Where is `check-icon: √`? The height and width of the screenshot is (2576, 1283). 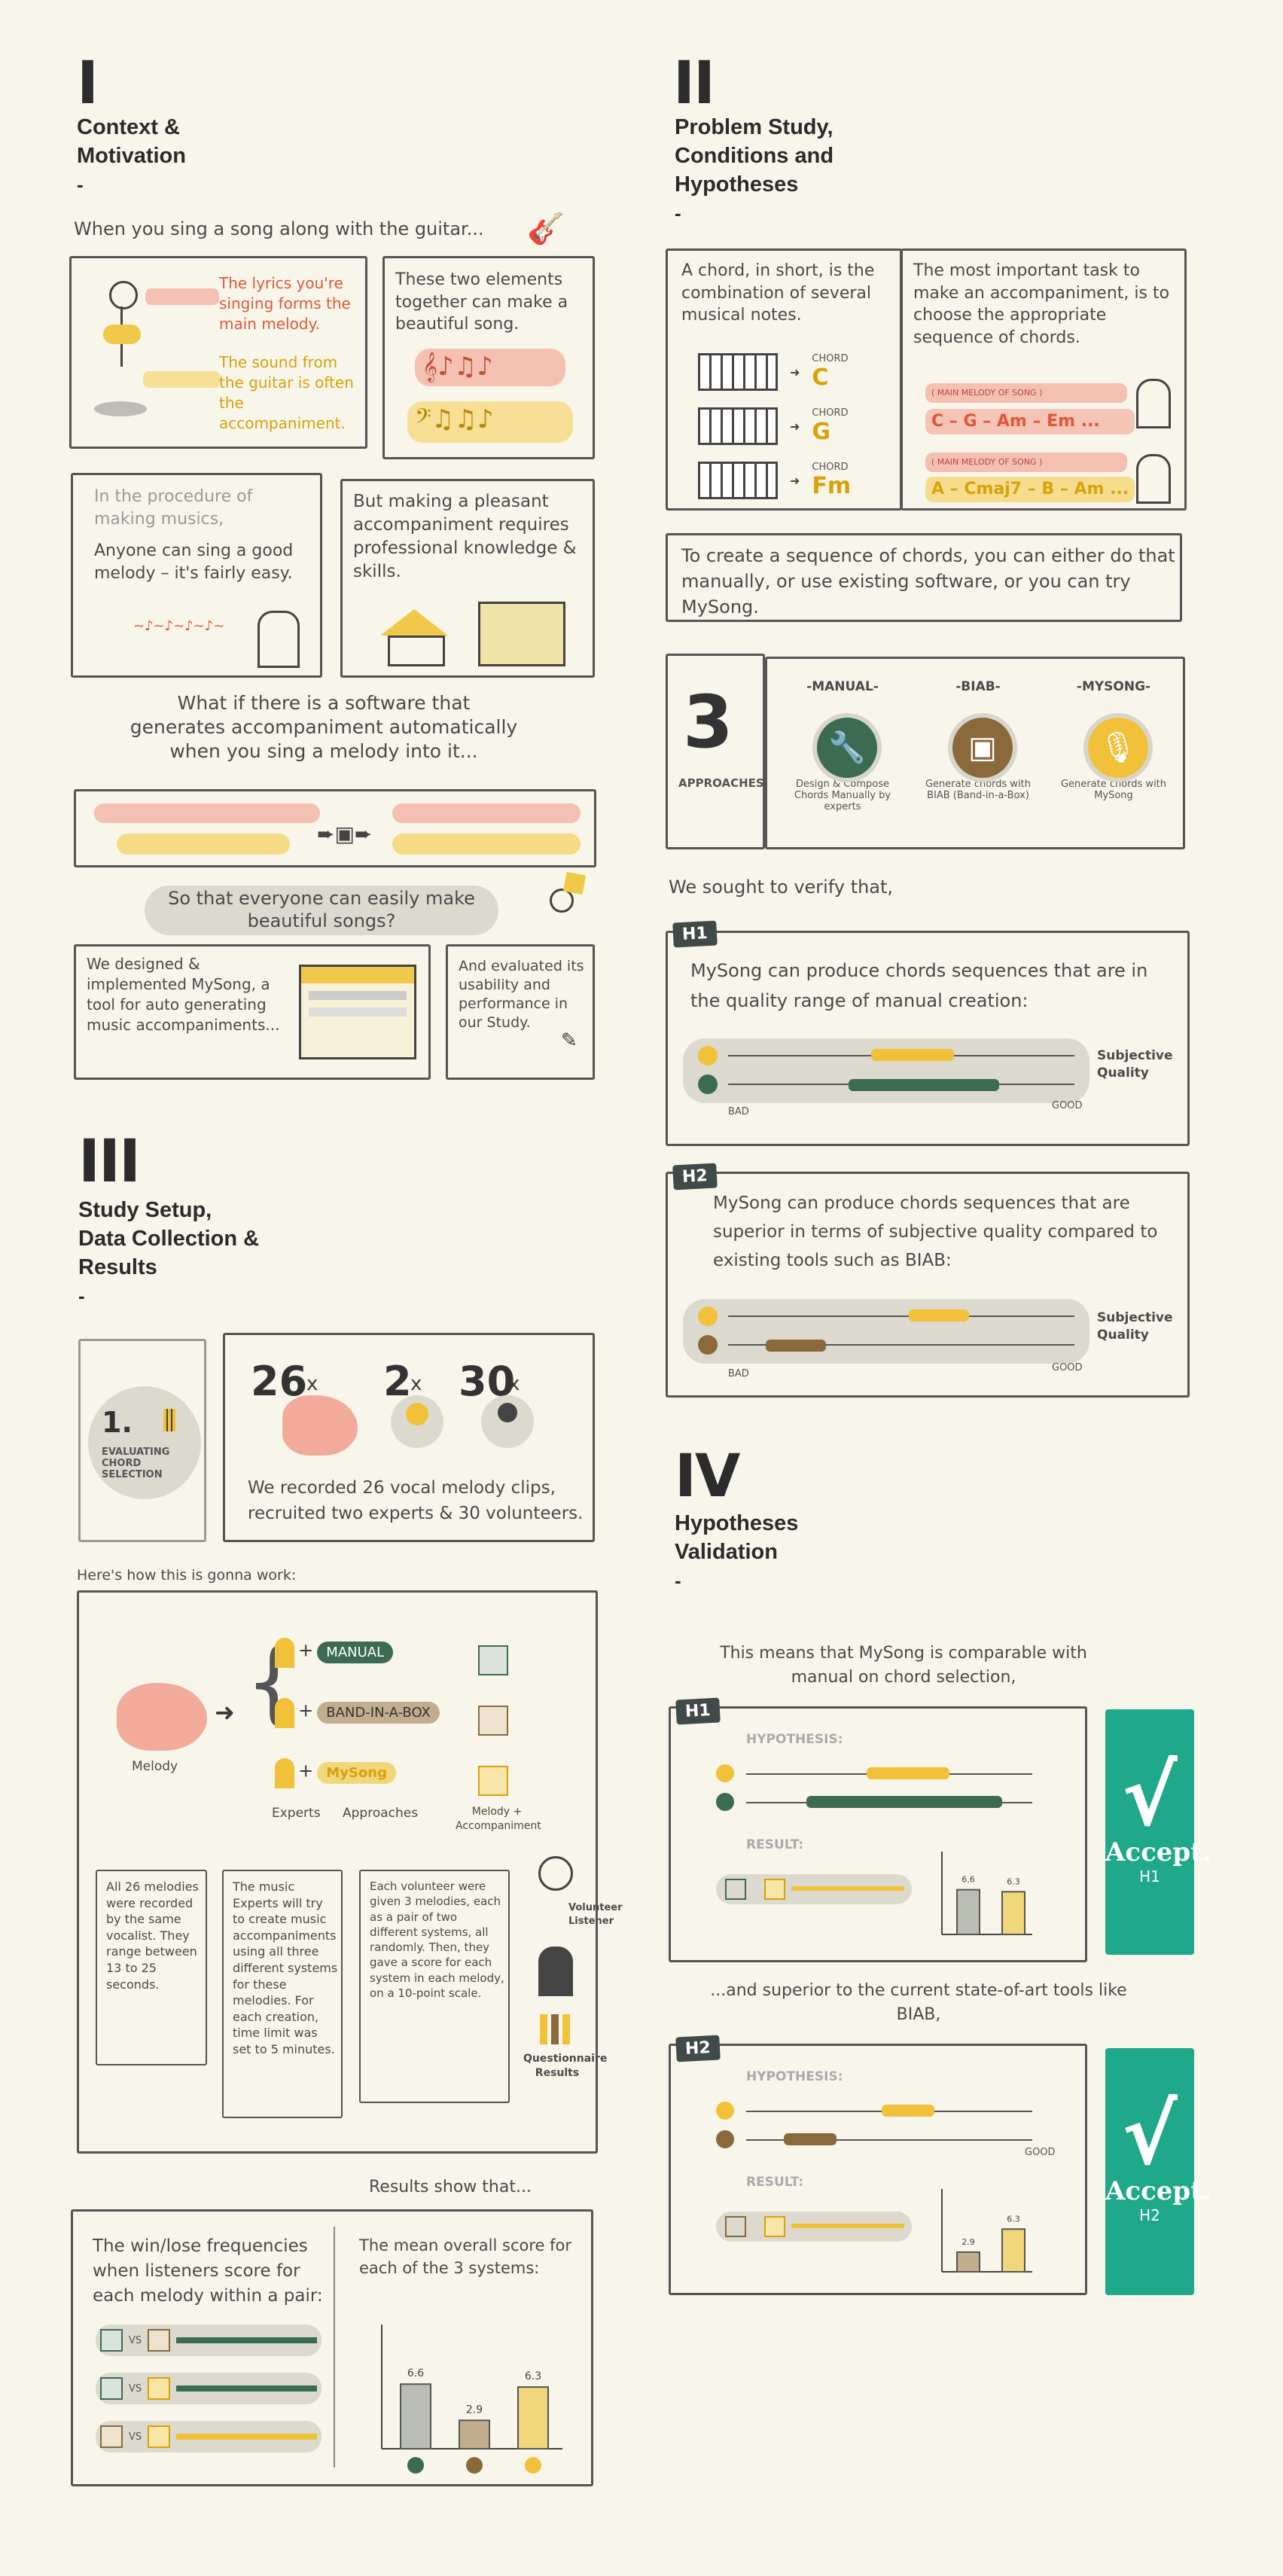 check-icon: √ is located at coordinates (1150, 1796).